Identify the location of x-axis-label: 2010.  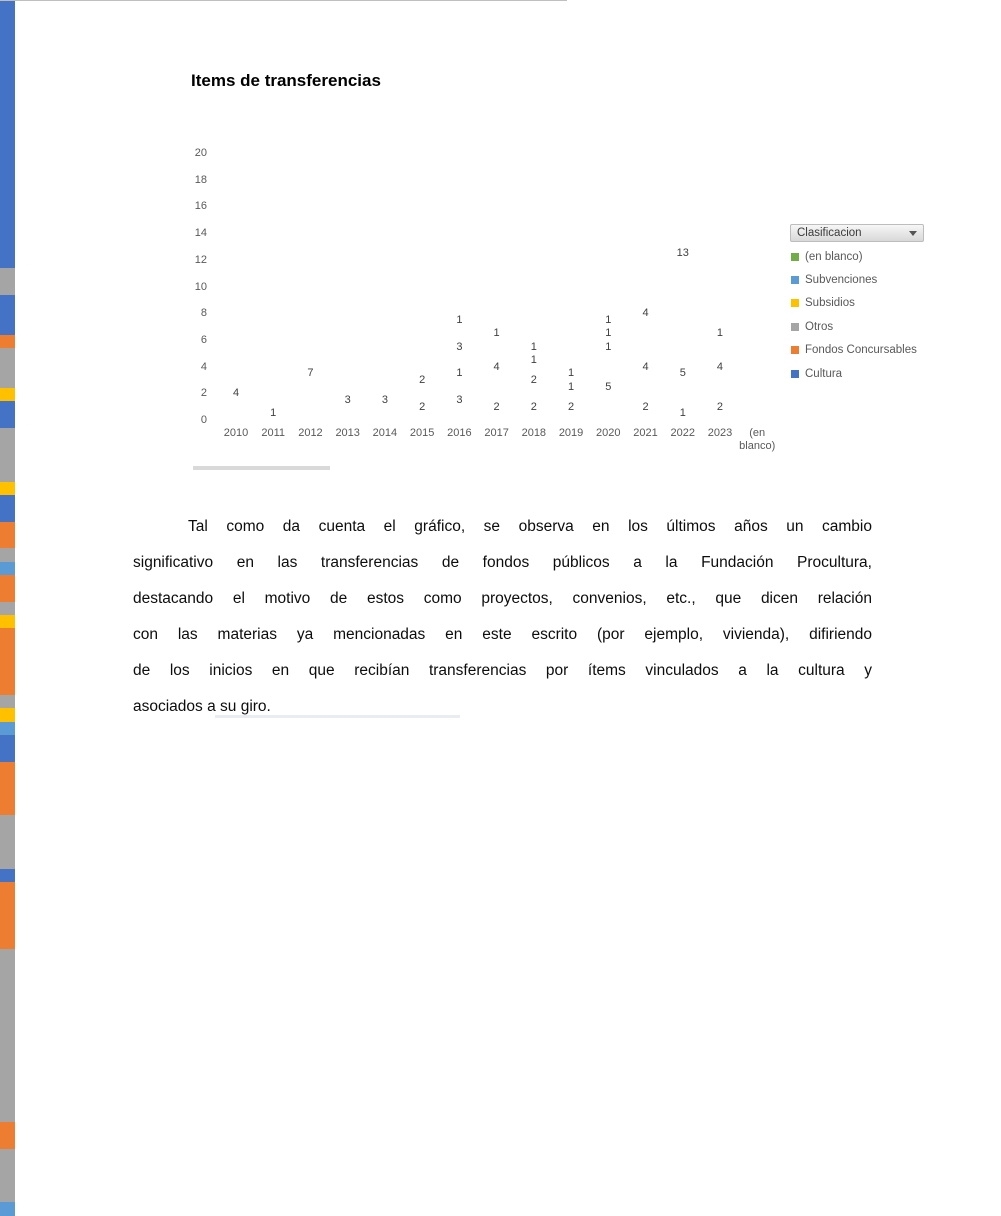
(236, 433).